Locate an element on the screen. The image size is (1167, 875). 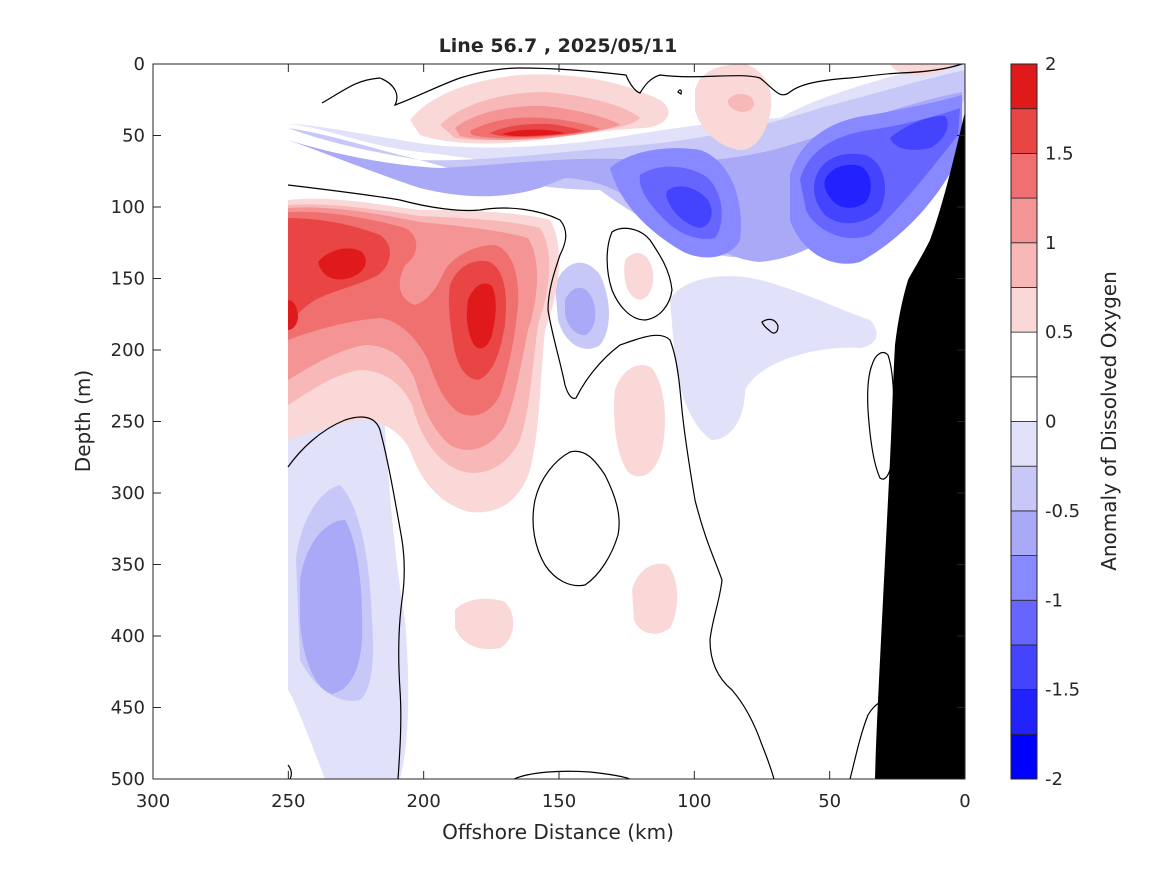
colorbar-tick-label: -1 is located at coordinates (1054, 600).